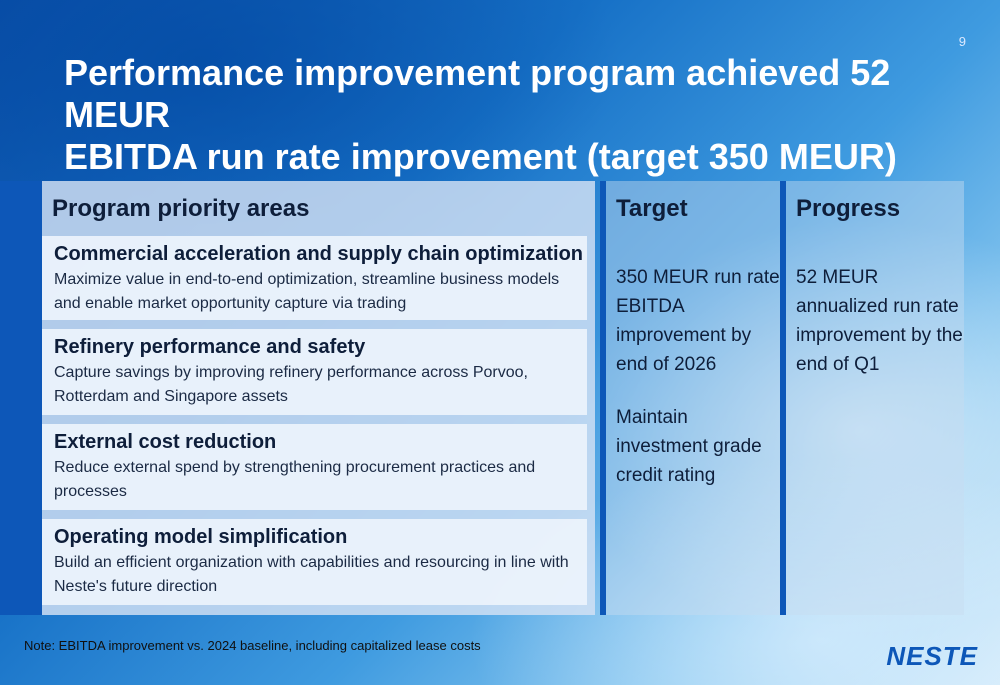  I want to click on priority-heading: Program priority areas, so click(181, 208).